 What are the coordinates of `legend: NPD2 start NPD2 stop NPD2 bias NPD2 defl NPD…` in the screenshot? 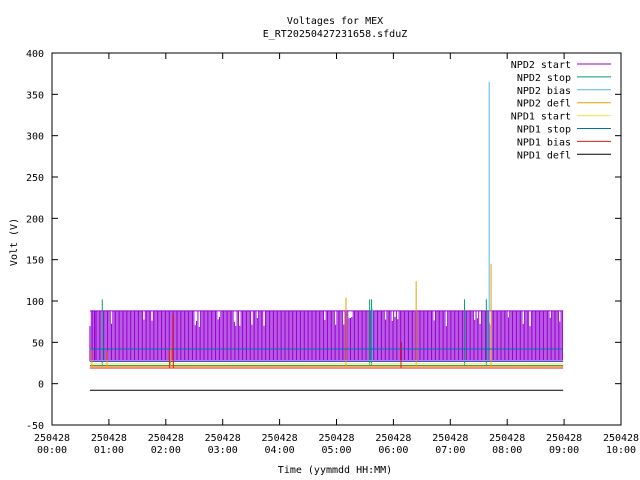 It's located at (561, 110).